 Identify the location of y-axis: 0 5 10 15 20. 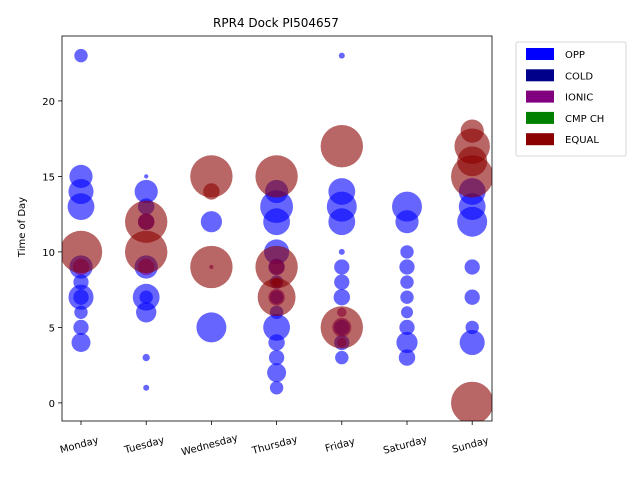
(52, 253).